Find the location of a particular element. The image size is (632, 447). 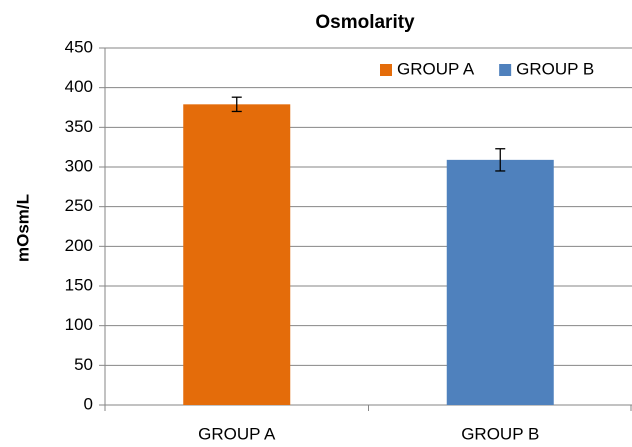

y-tick-label: 50 is located at coordinates (83, 364).